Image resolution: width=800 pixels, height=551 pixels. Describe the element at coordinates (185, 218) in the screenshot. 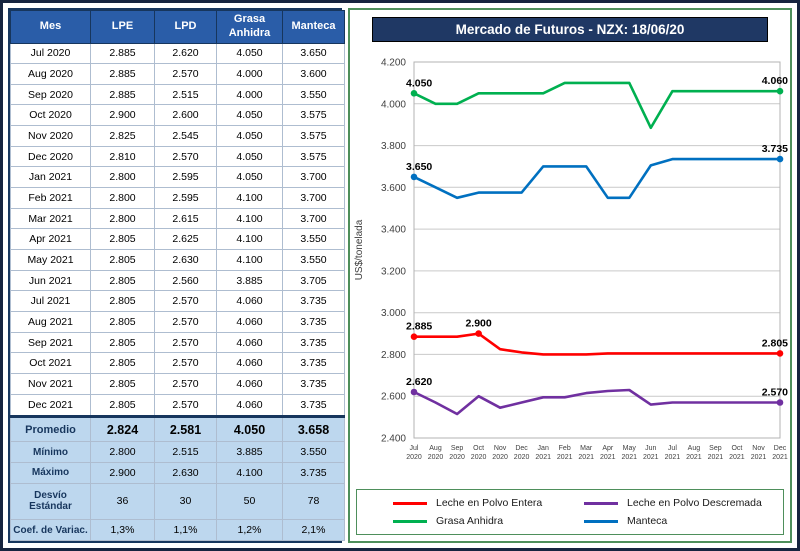

I see `value-cell: 2.615` at that location.